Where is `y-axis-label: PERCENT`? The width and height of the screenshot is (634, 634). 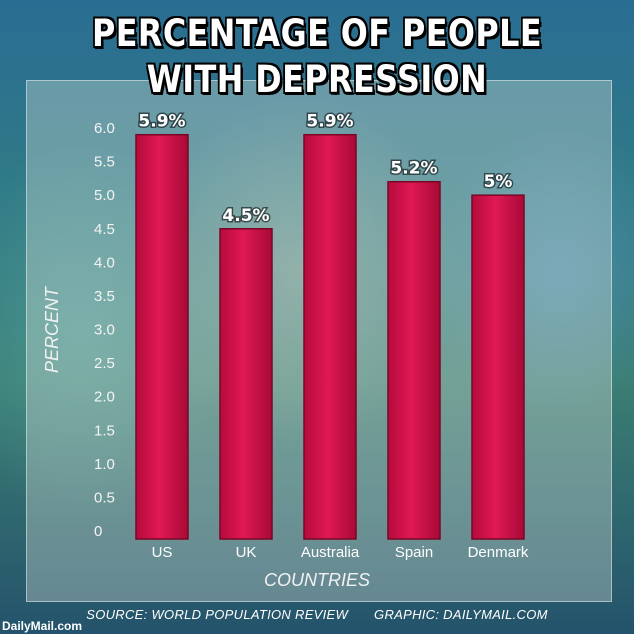
y-axis-label: PERCENT is located at coordinates (52, 329).